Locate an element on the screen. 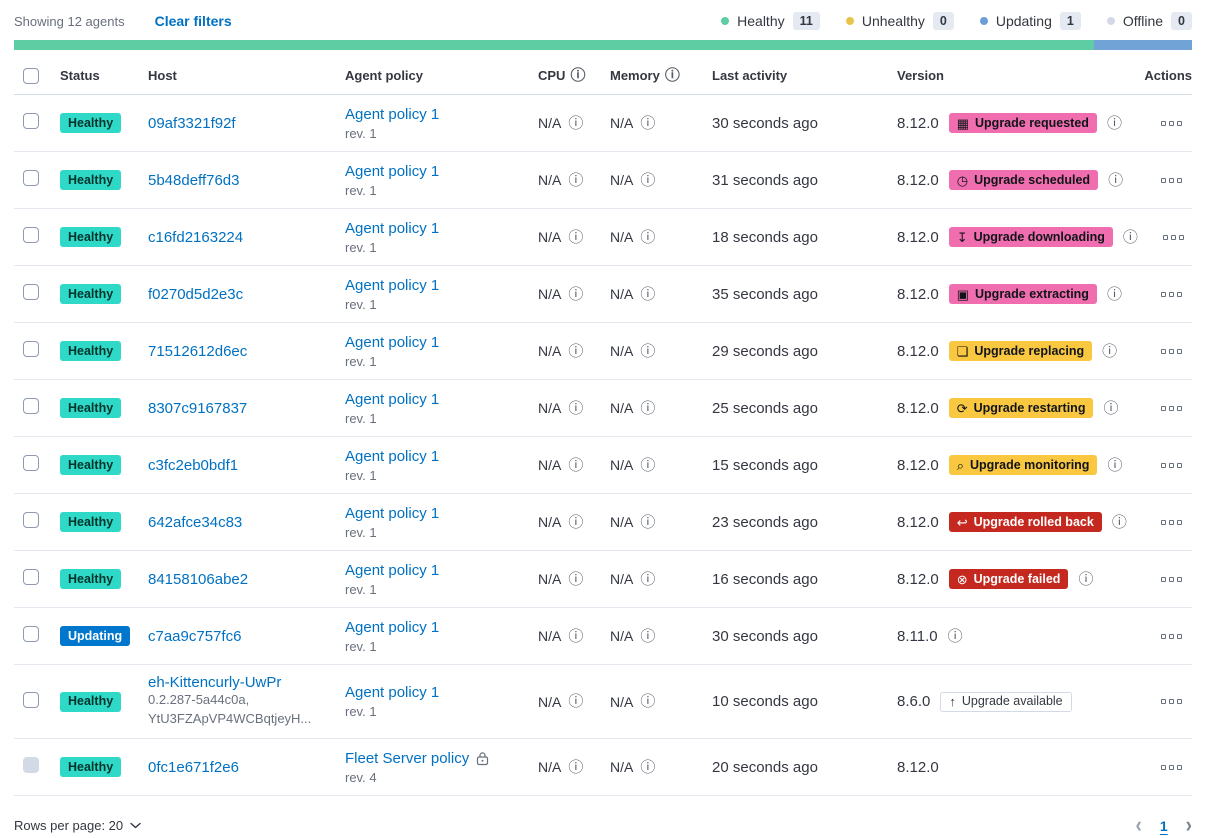 This screenshot has width=1225, height=838. previous-page-button: ‹ is located at coordinates (1138, 825).